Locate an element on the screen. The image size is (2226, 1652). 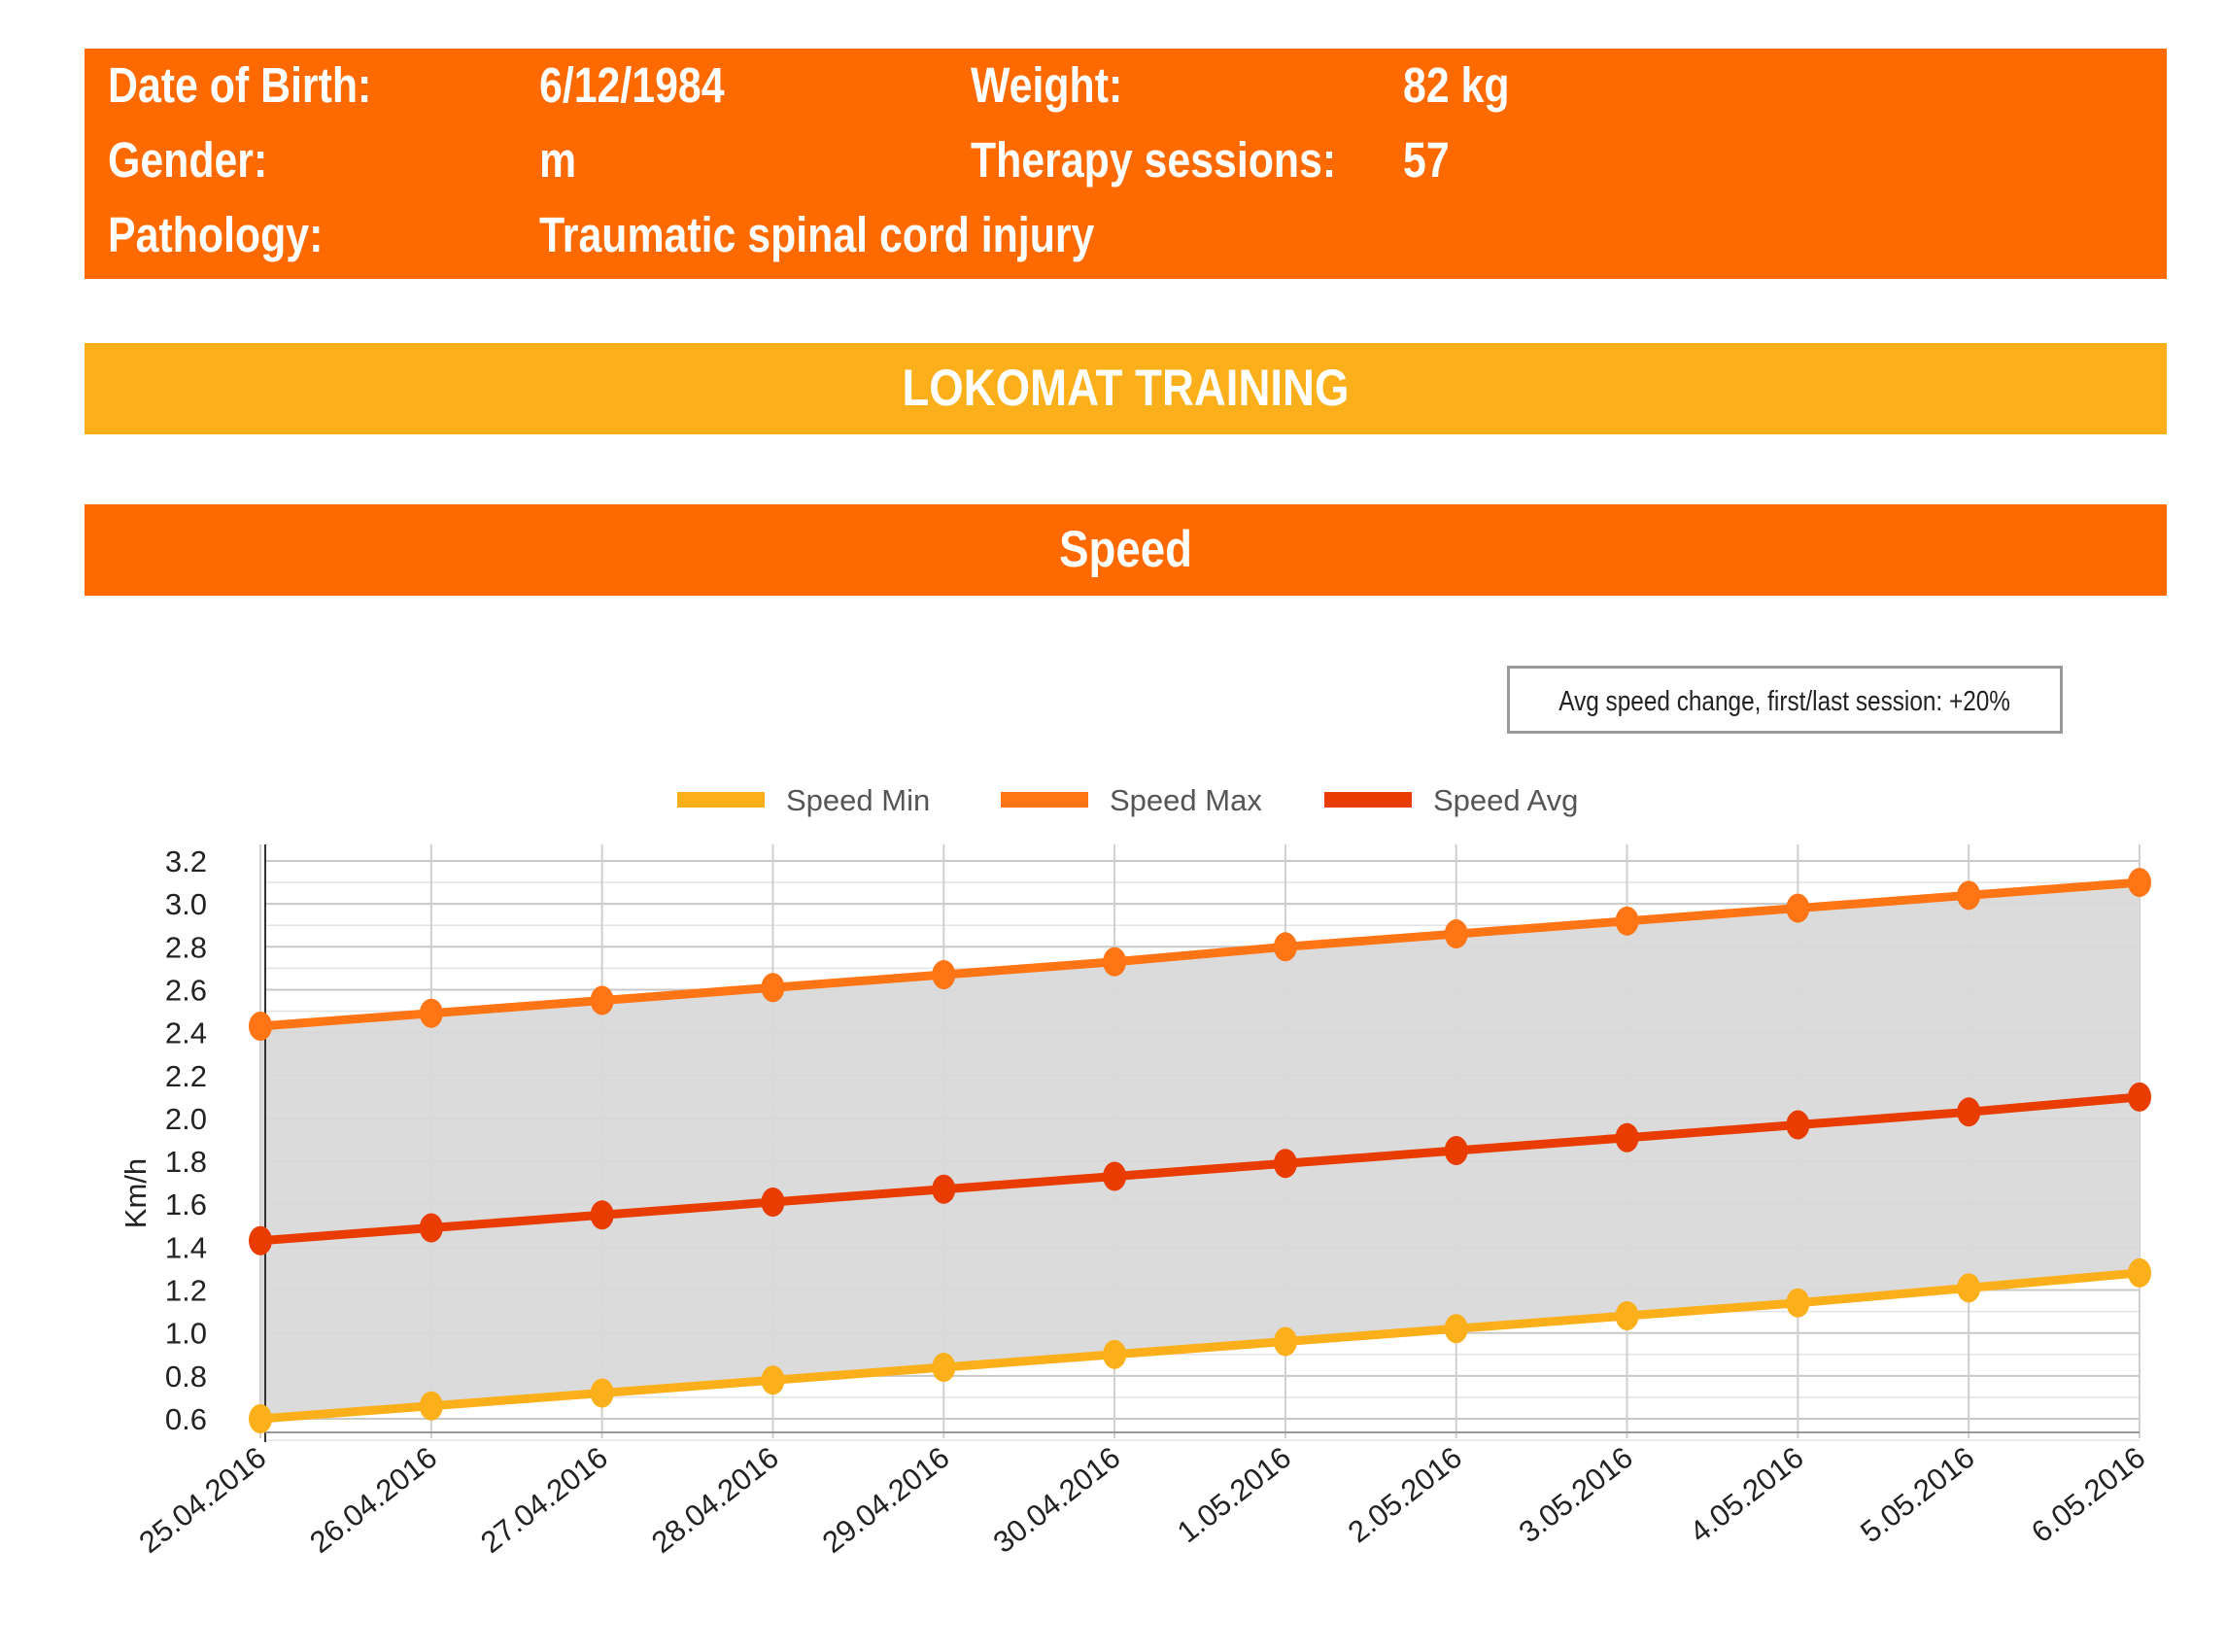
weight-value: 82 kg is located at coordinates (1456, 85).